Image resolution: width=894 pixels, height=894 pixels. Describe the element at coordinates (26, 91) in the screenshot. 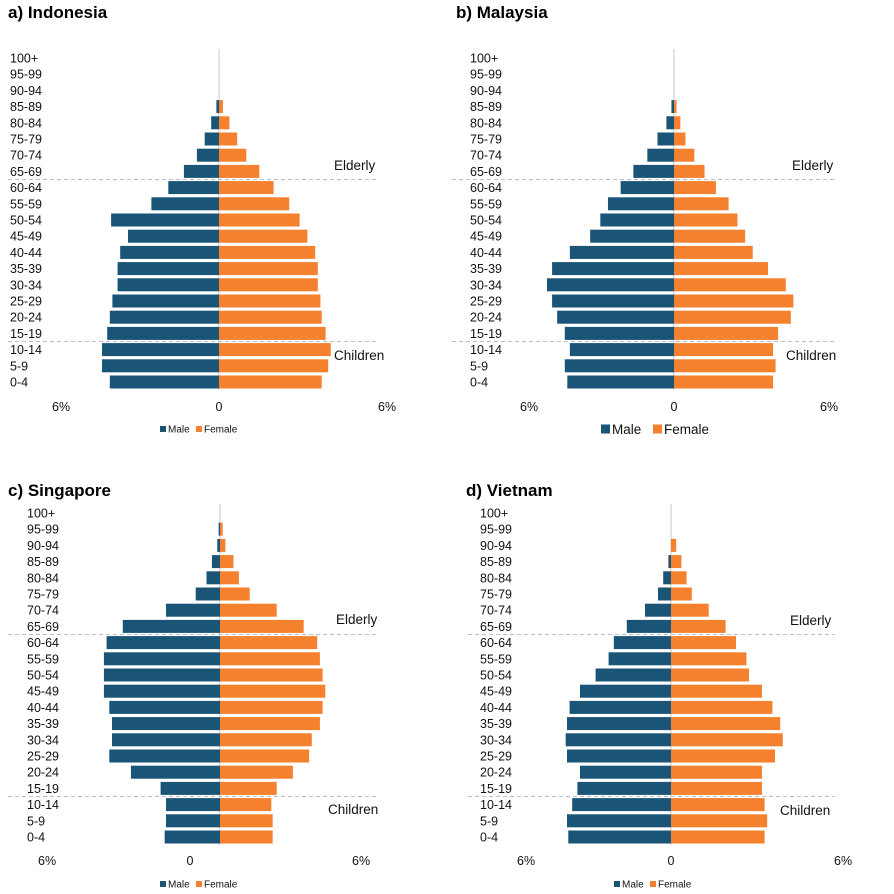

I see `age-label-90-94: 90-94` at that location.